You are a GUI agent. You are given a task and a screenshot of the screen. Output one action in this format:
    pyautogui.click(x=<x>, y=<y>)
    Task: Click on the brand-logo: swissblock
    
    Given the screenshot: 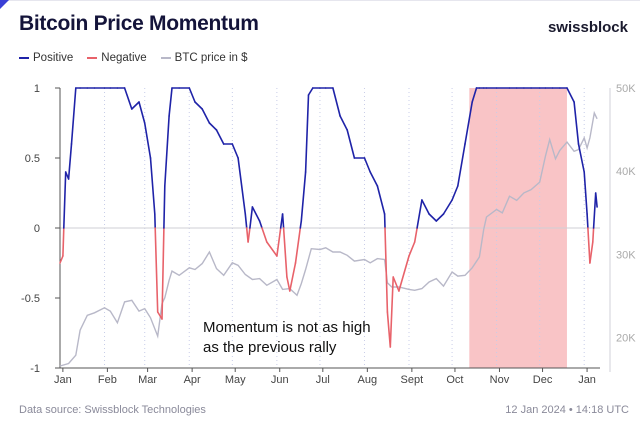 What is the action you would take?
    pyautogui.click(x=587, y=27)
    